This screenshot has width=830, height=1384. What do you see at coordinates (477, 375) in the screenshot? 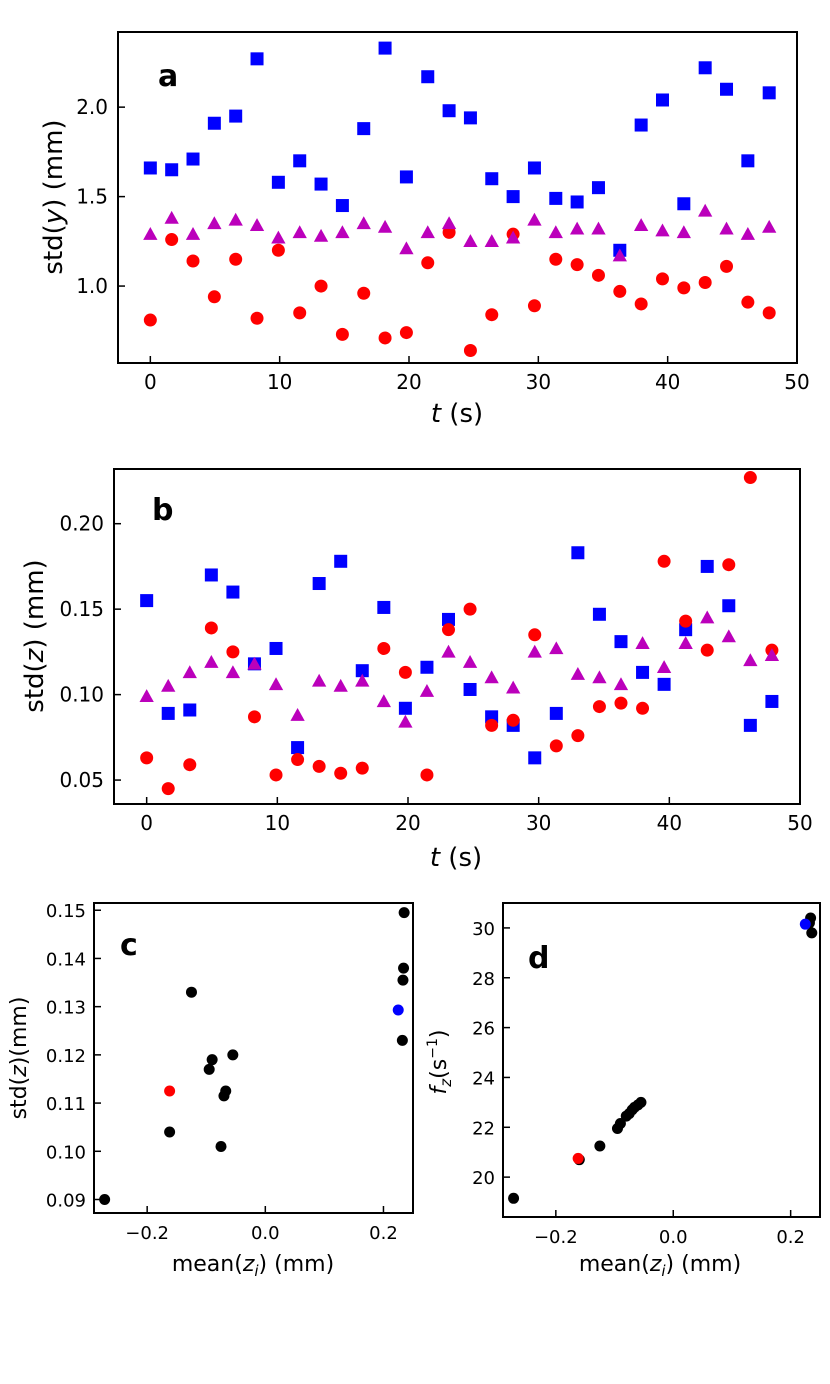
I see `panel-a-x-ticks: 0 10 20 30 40 50` at bounding box center [477, 375].